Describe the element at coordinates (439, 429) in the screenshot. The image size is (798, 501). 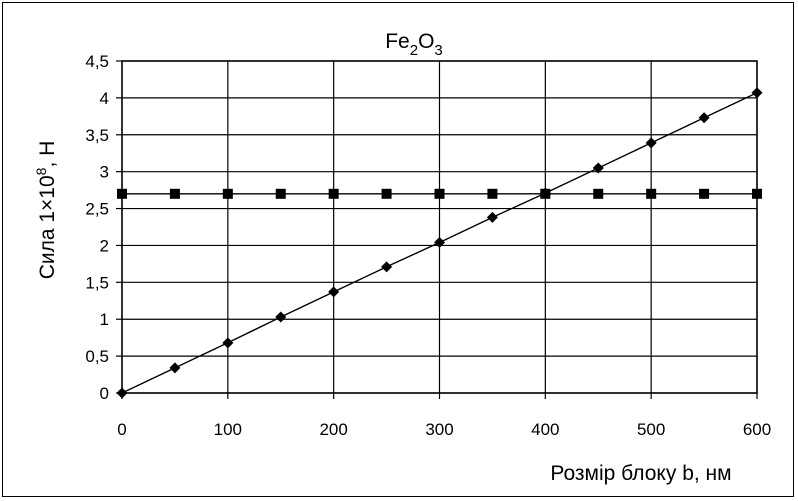
I see `x-tick-label: 300` at that location.